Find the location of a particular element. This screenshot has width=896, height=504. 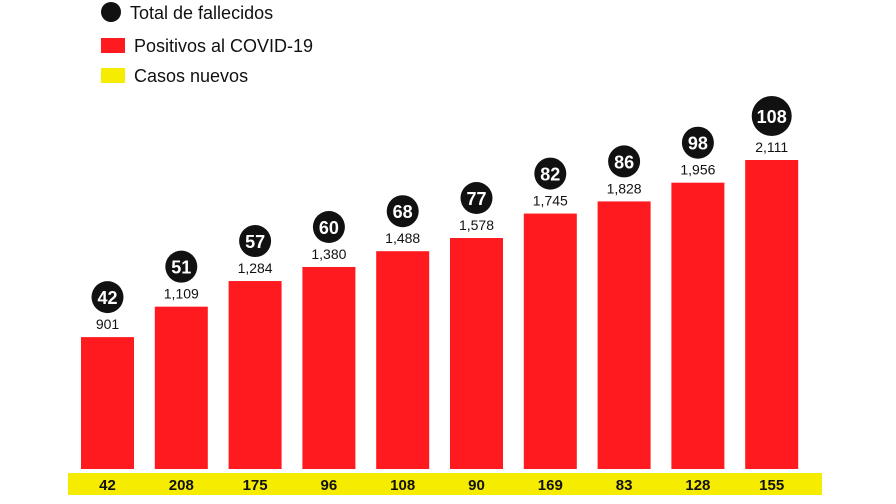

bar-value-label: 1,956 is located at coordinates (697, 170).